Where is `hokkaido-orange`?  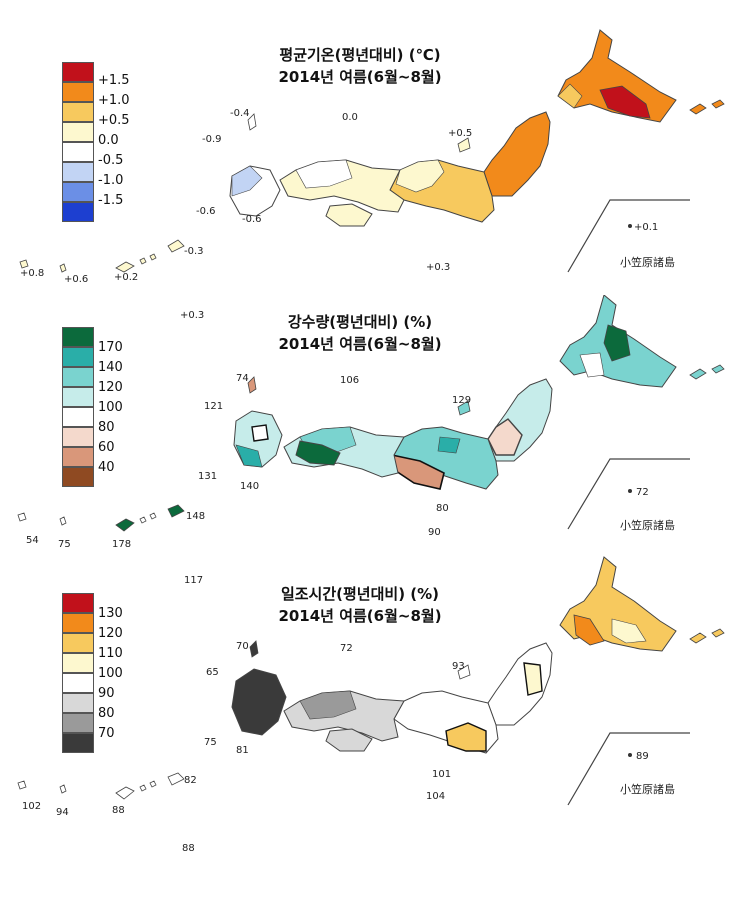 hokkaido-orange is located at coordinates (589, 630).